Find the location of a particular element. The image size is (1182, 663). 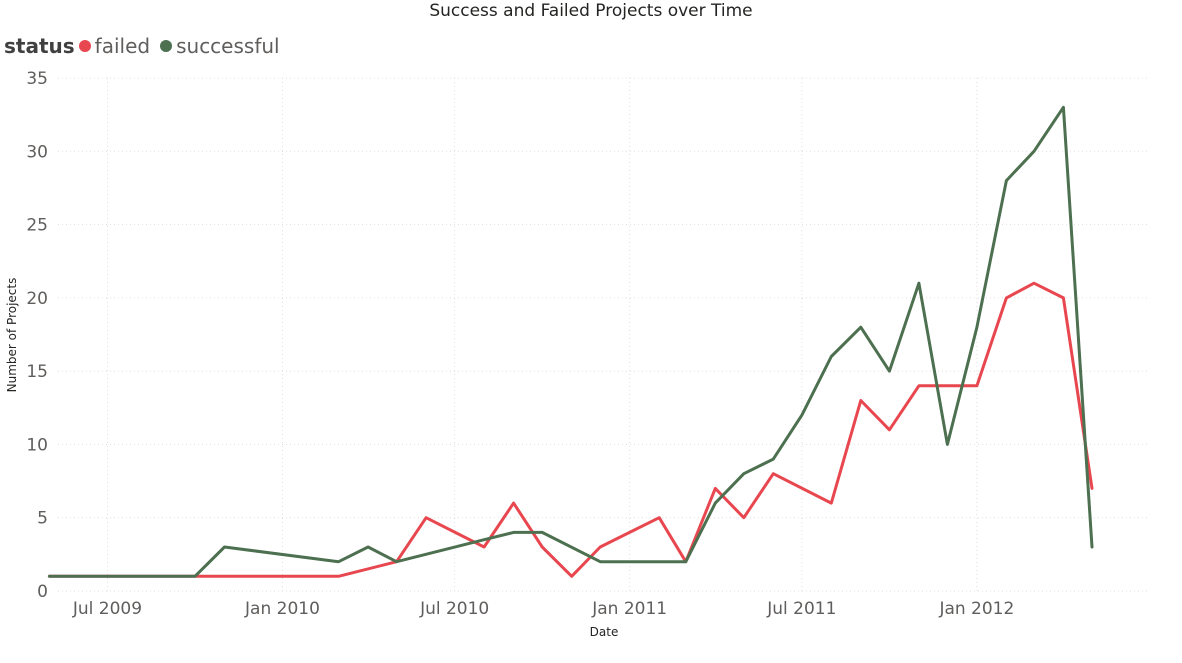

y-tick-label: 5 is located at coordinates (42, 519).